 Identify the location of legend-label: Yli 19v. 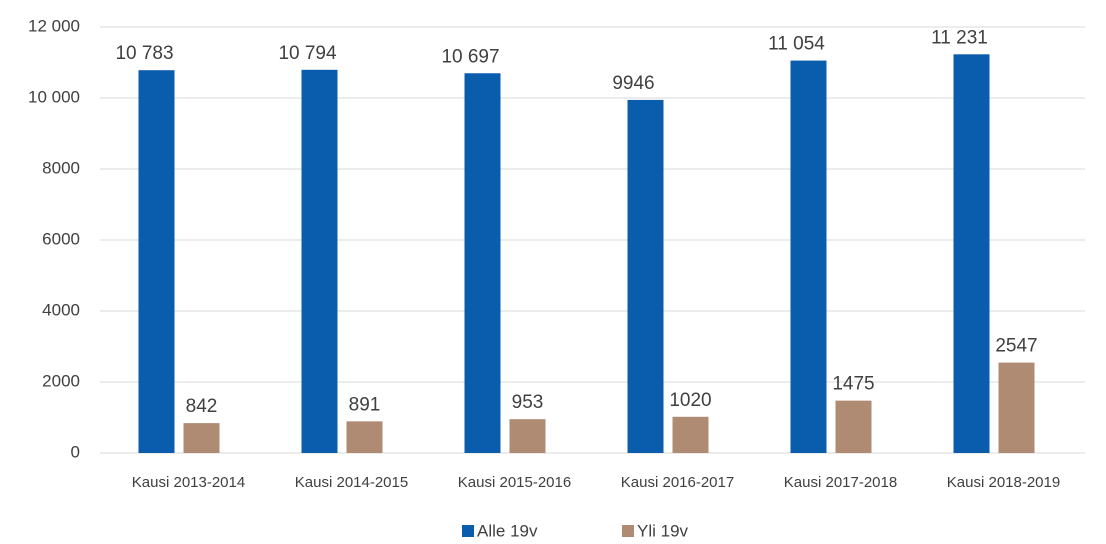
(663, 530).